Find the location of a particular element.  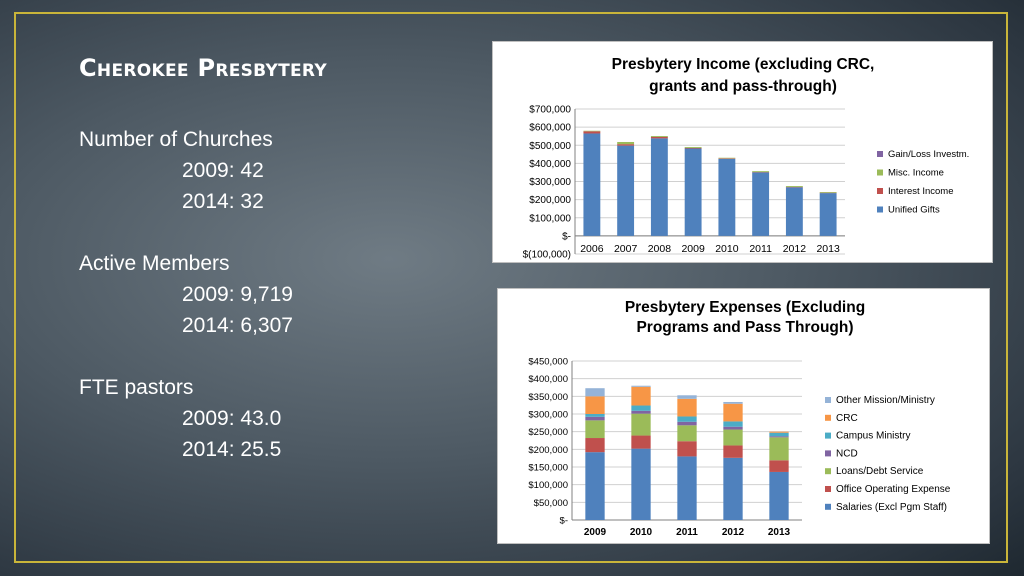

y-tick-label: $250,000 is located at coordinates (548, 432).